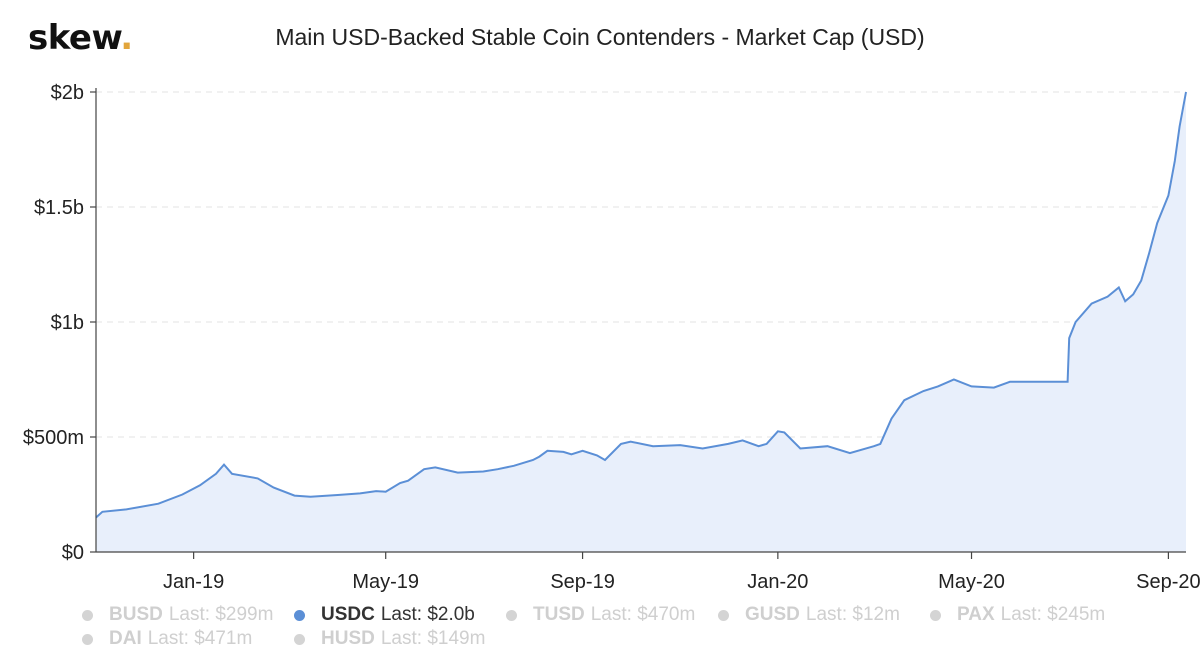 The height and width of the screenshot is (670, 1200). Describe the element at coordinates (384, 615) in the screenshot. I see `legend-item-usdc: USDC Last: $2.0b` at that location.